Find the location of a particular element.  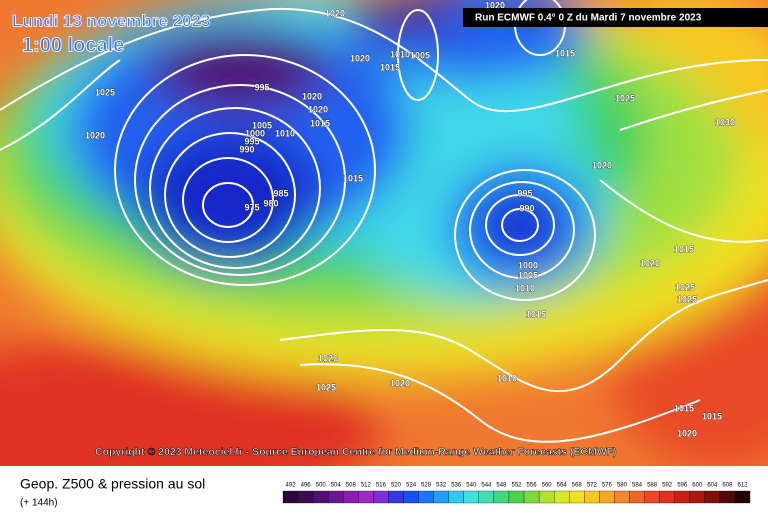

run-box is located at coordinates (615, 17).